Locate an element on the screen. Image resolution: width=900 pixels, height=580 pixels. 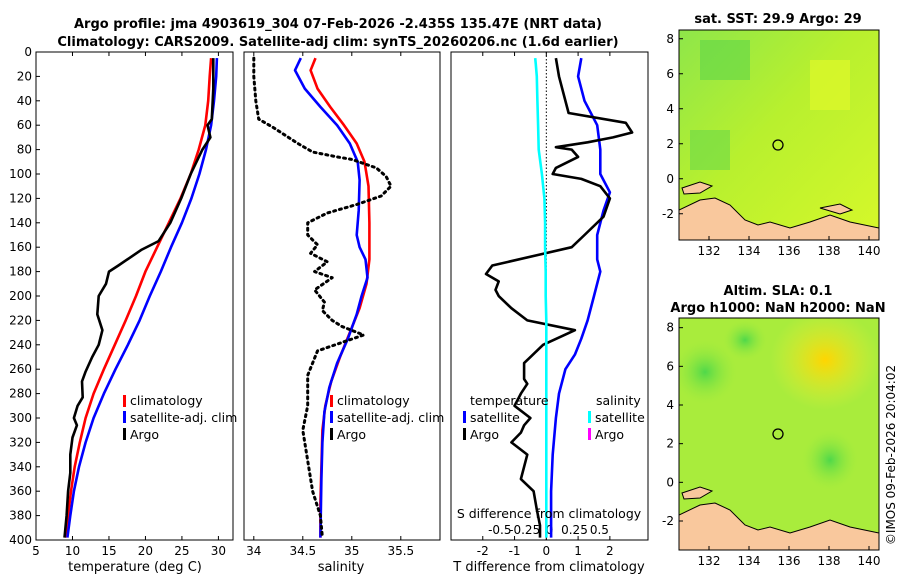
legend-swatch-argo is located at coordinates (331, 434).